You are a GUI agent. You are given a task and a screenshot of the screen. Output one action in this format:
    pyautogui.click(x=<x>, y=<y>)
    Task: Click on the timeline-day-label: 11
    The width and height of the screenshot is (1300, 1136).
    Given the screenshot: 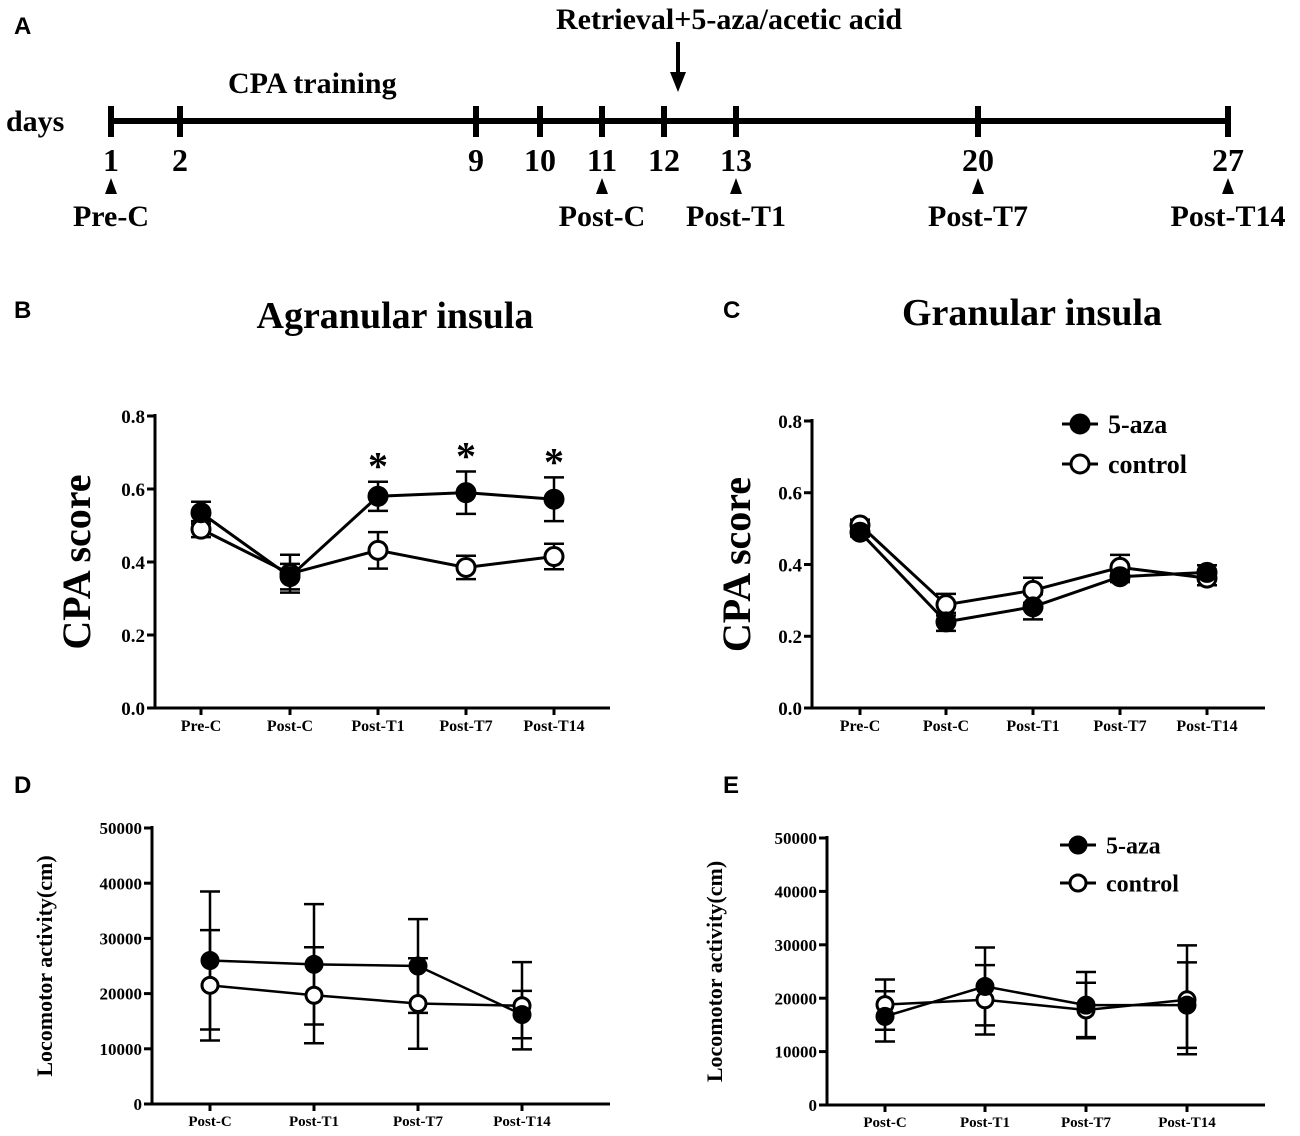 What is the action you would take?
    pyautogui.click(x=602, y=160)
    